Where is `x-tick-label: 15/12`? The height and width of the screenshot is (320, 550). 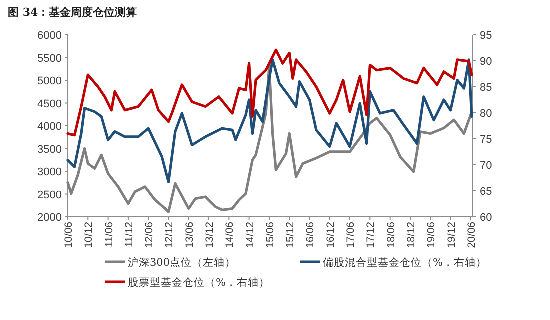
x-tick-label: 15/12 is located at coordinates (290, 235).